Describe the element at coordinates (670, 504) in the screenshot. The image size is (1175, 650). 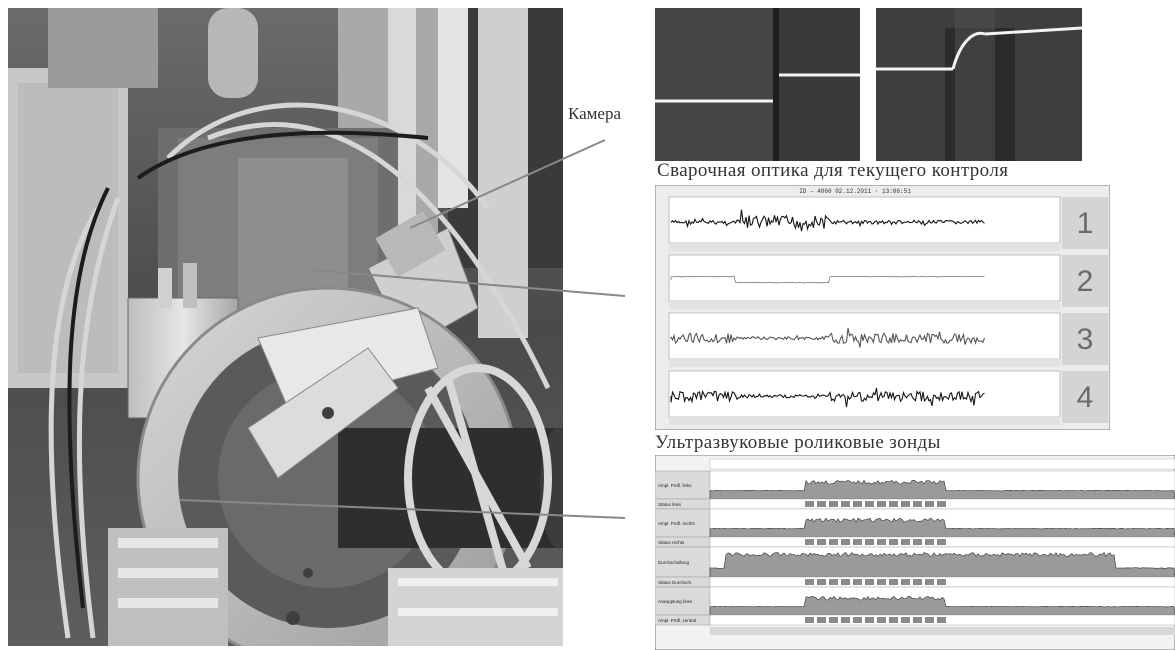
I see `ultrasonic-row-label: Status links` at that location.